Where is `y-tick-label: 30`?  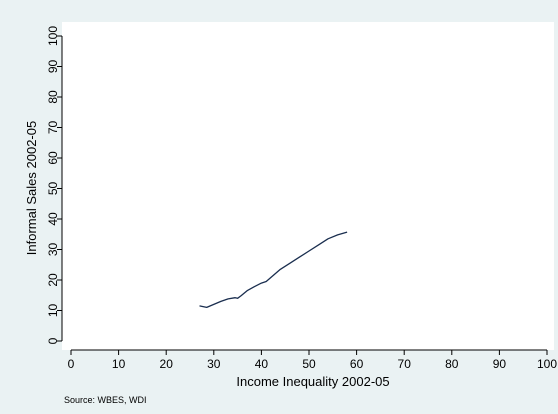
y-tick-label: 30 is located at coordinates (53, 250).